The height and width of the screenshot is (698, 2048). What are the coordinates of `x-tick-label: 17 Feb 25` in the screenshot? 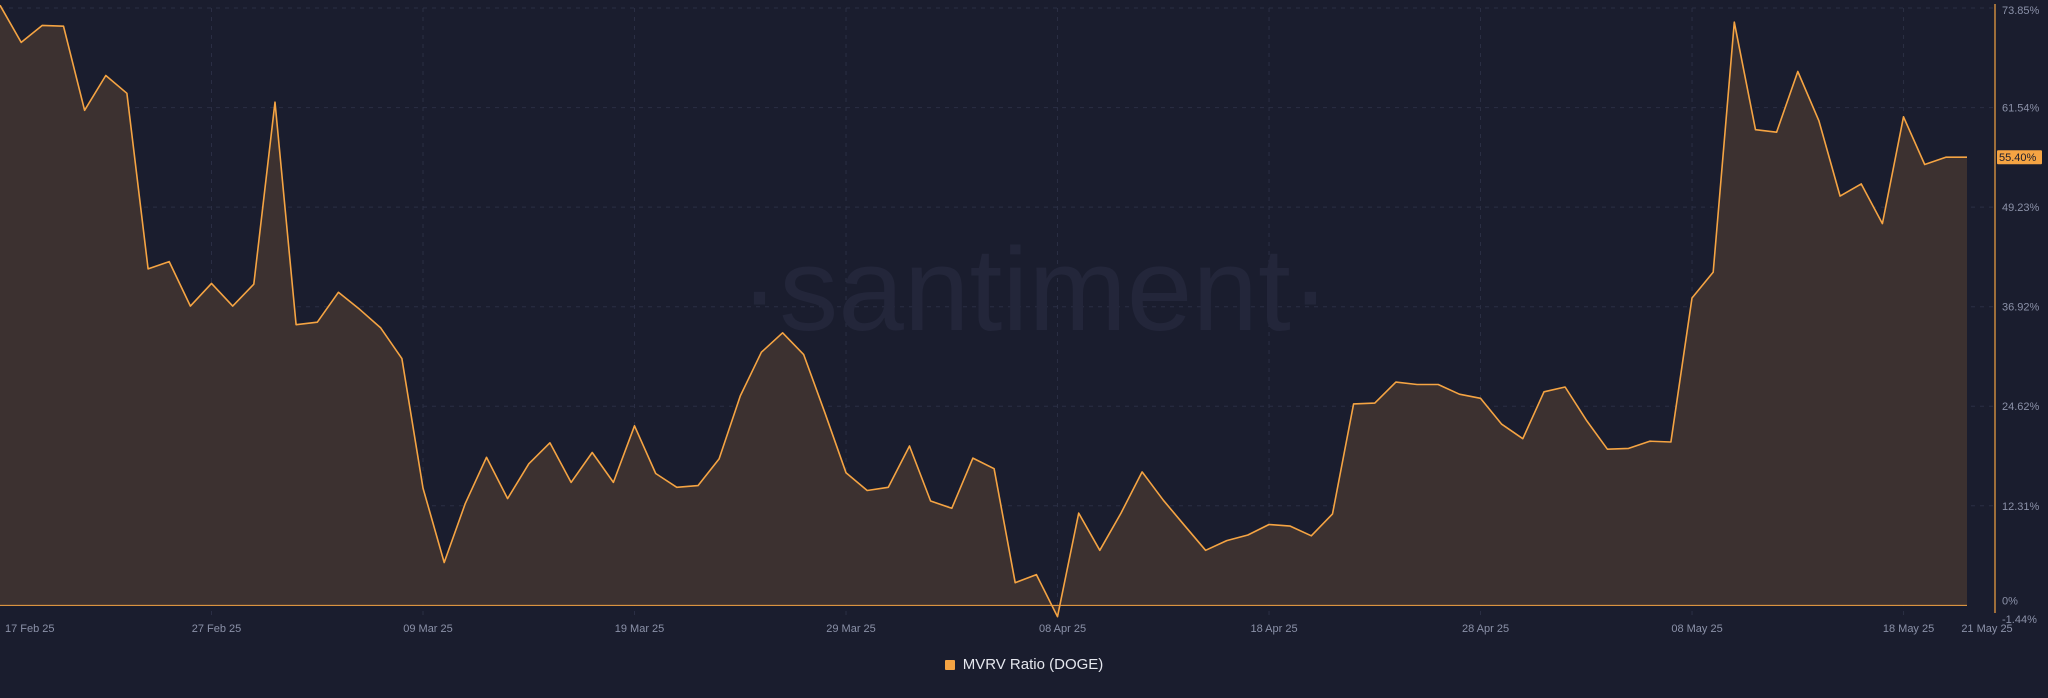 It's located at (30, 629).